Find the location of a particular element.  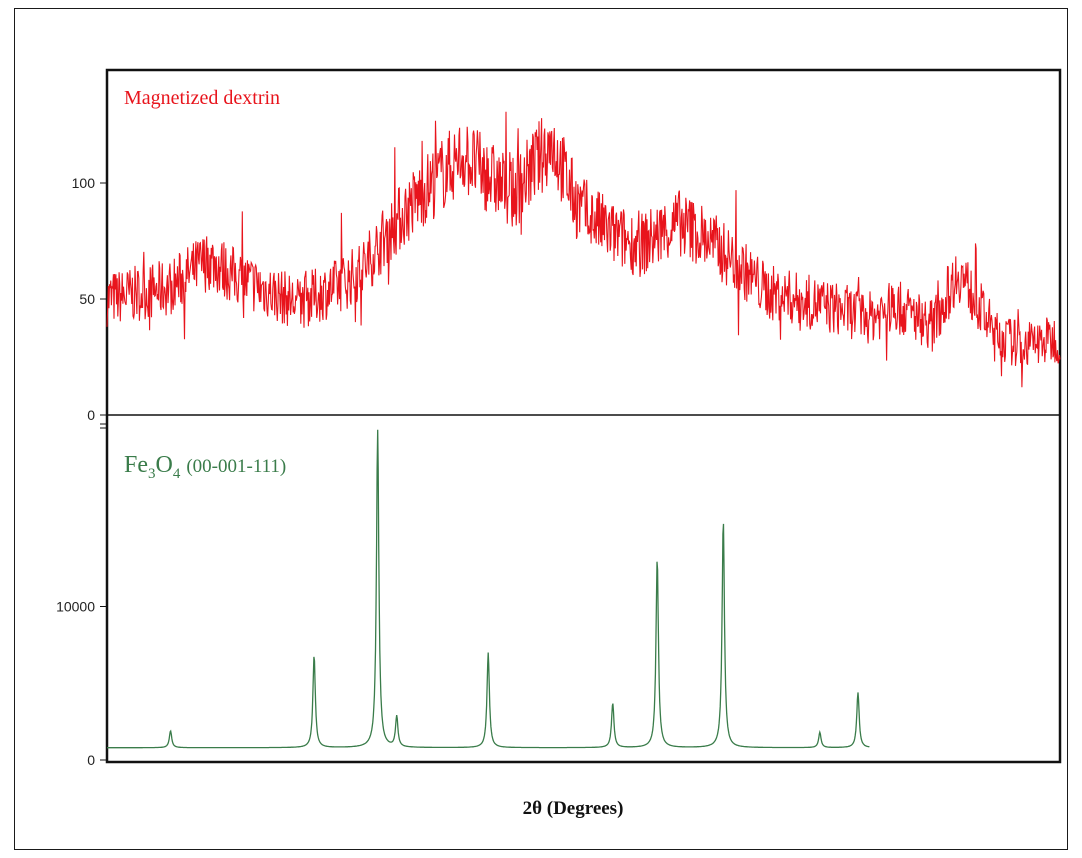

y-tick-top-100: 100 is located at coordinates (84, 183).